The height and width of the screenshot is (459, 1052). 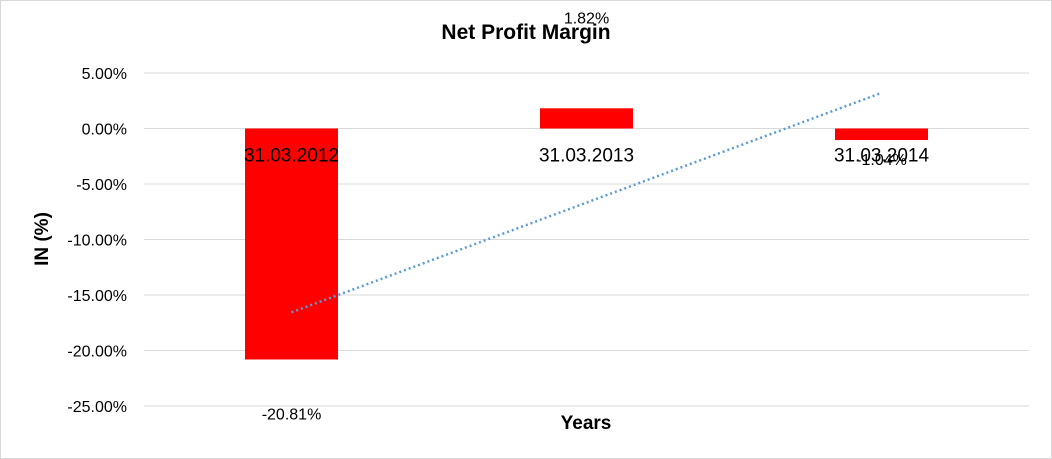 I want to click on data-label: -20.81%, so click(x=292, y=414).